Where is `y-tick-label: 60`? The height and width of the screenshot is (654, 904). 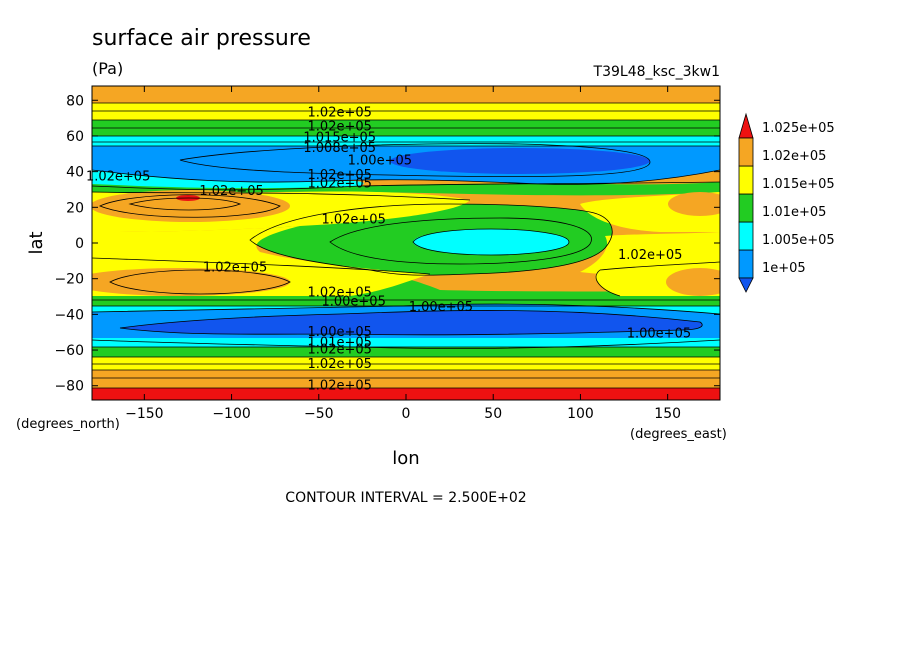
y-tick-label: 60 is located at coordinates (75, 137).